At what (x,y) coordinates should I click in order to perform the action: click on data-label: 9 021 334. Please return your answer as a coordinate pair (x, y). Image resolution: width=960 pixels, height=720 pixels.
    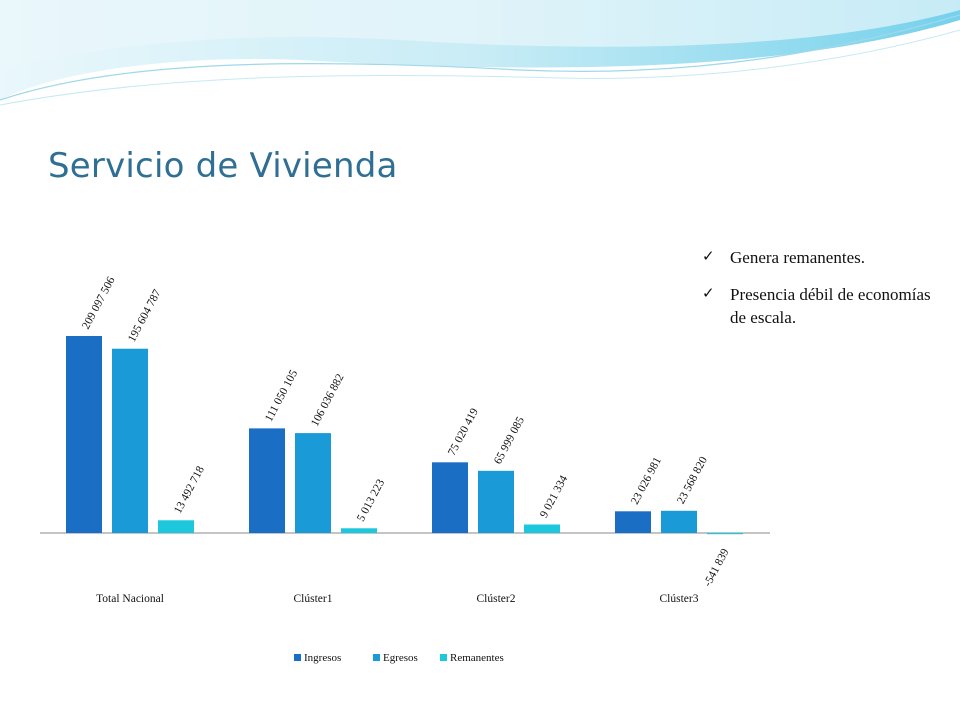
    Looking at the image, I should click on (554, 496).